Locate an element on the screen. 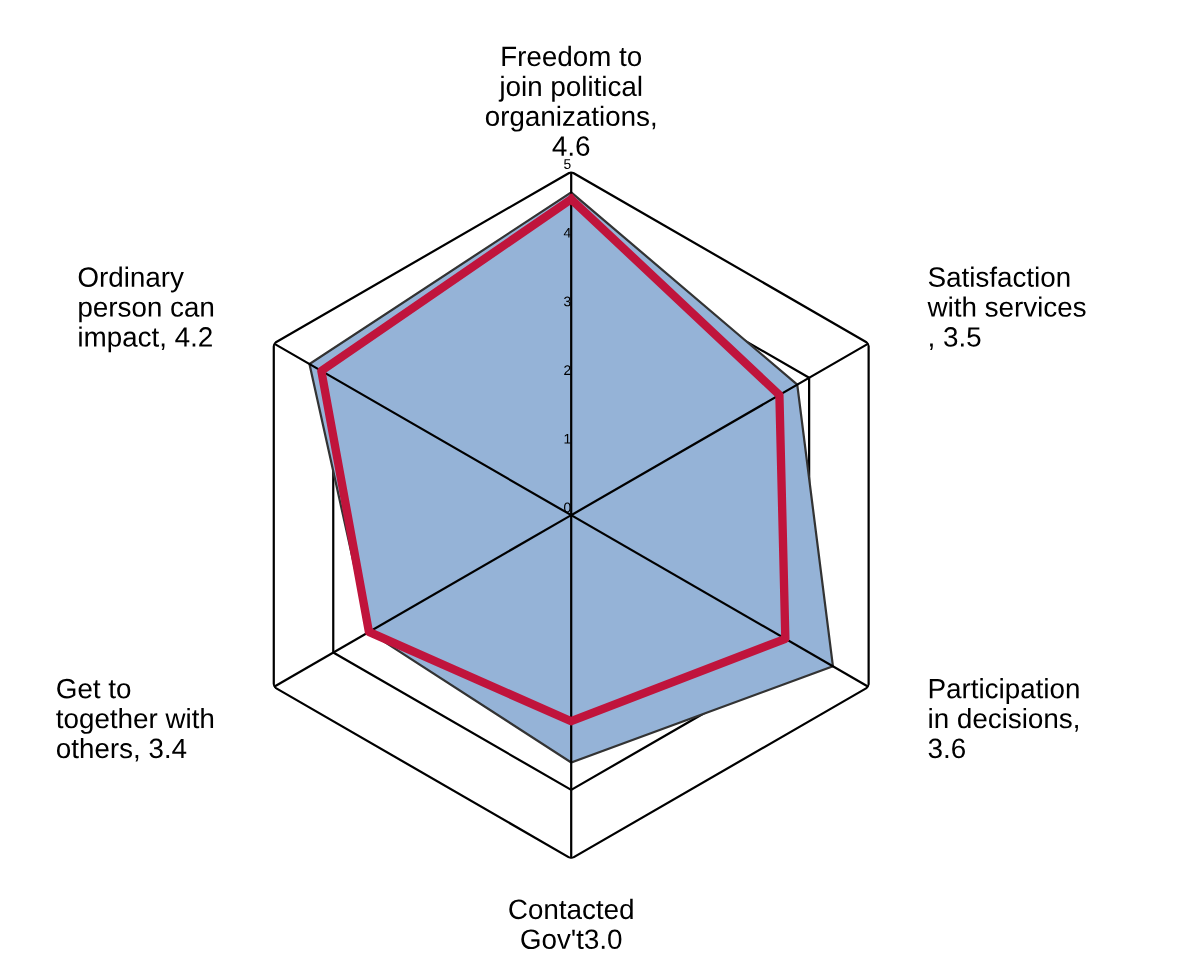  spoke-label: Ordinary person can impact, 4.2 is located at coordinates (146, 309).